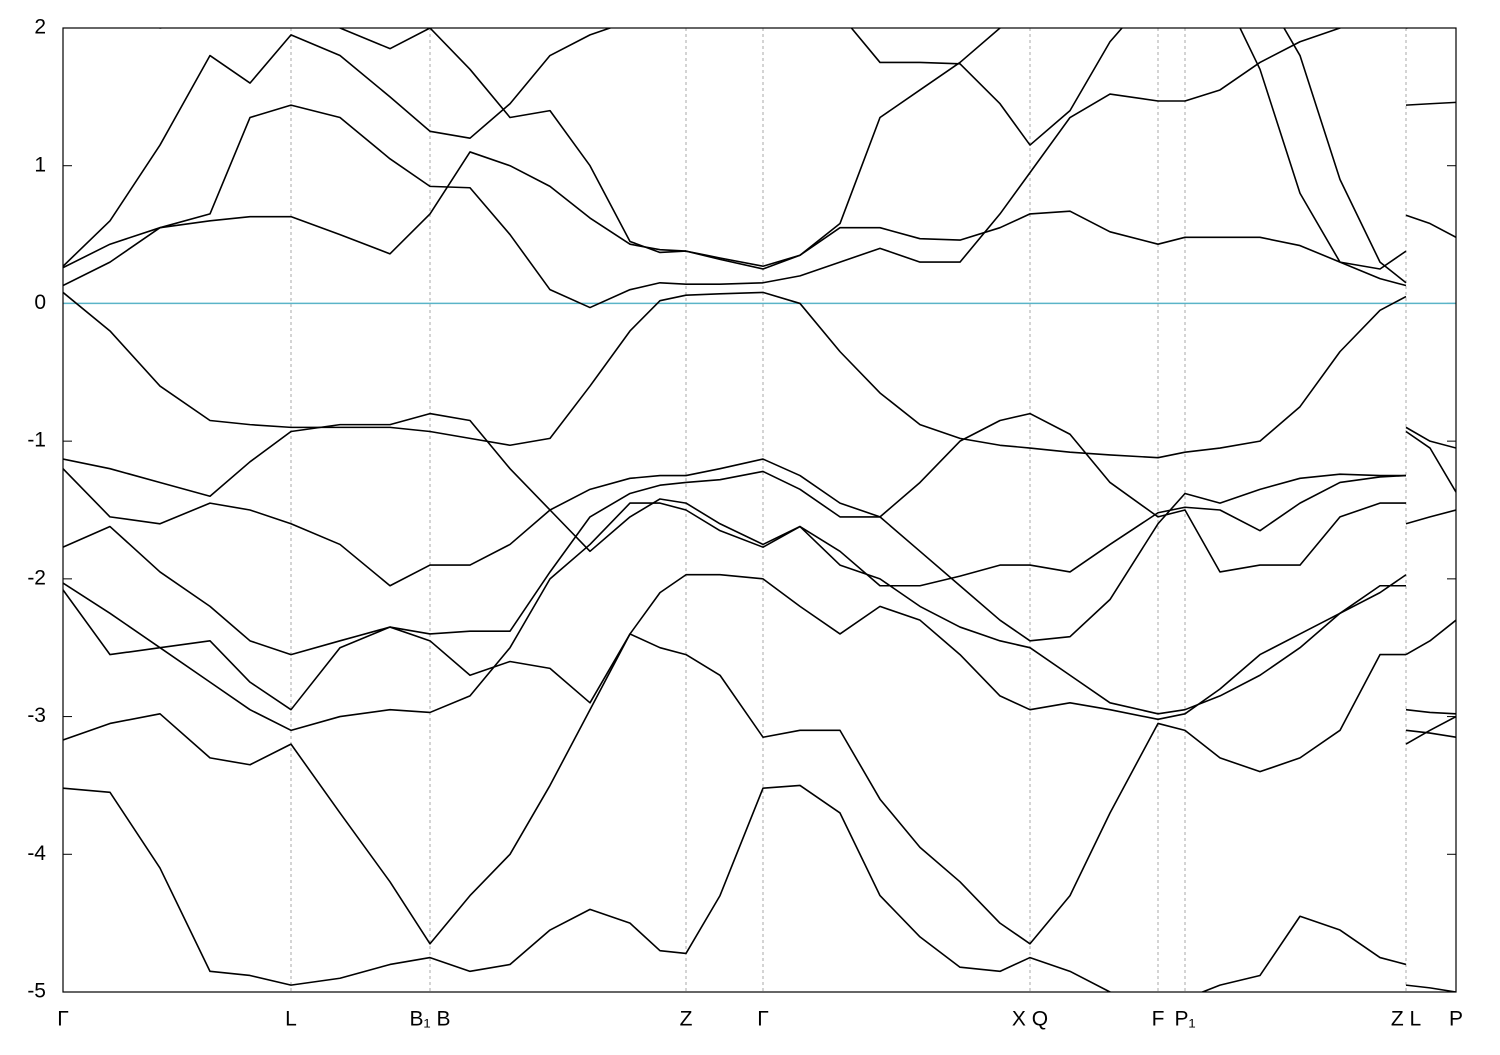 The image size is (1500, 1055). What do you see at coordinates (36, 577) in the screenshot?
I see `y-tick-label: -2` at bounding box center [36, 577].